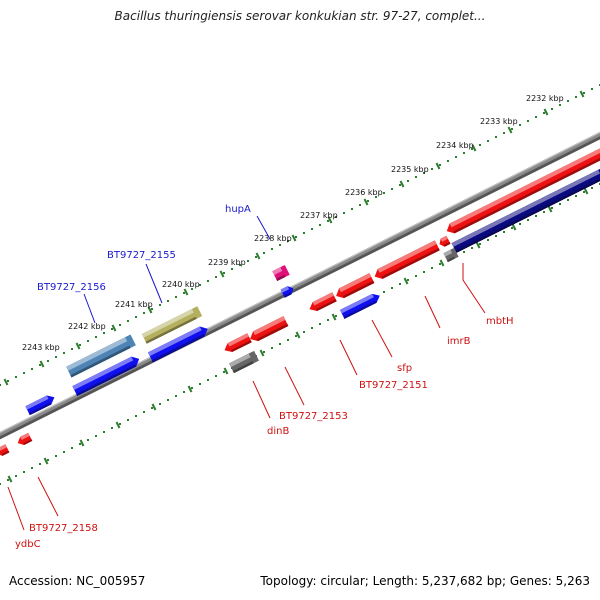 The width and height of the screenshot is (600, 600). I want to click on scale-label: 2243 kbp, so click(41, 347).